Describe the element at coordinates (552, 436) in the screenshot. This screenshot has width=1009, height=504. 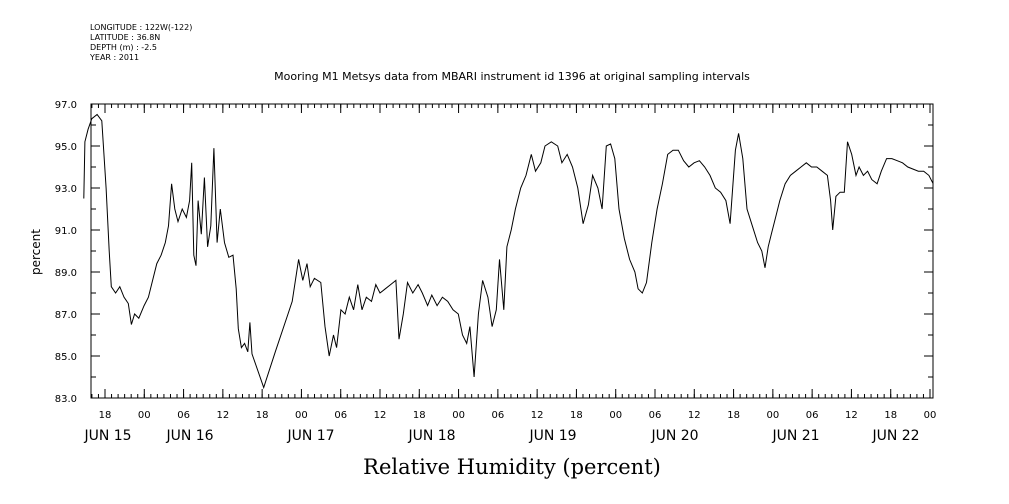
I see `x-date-label: JUN 19` at that location.